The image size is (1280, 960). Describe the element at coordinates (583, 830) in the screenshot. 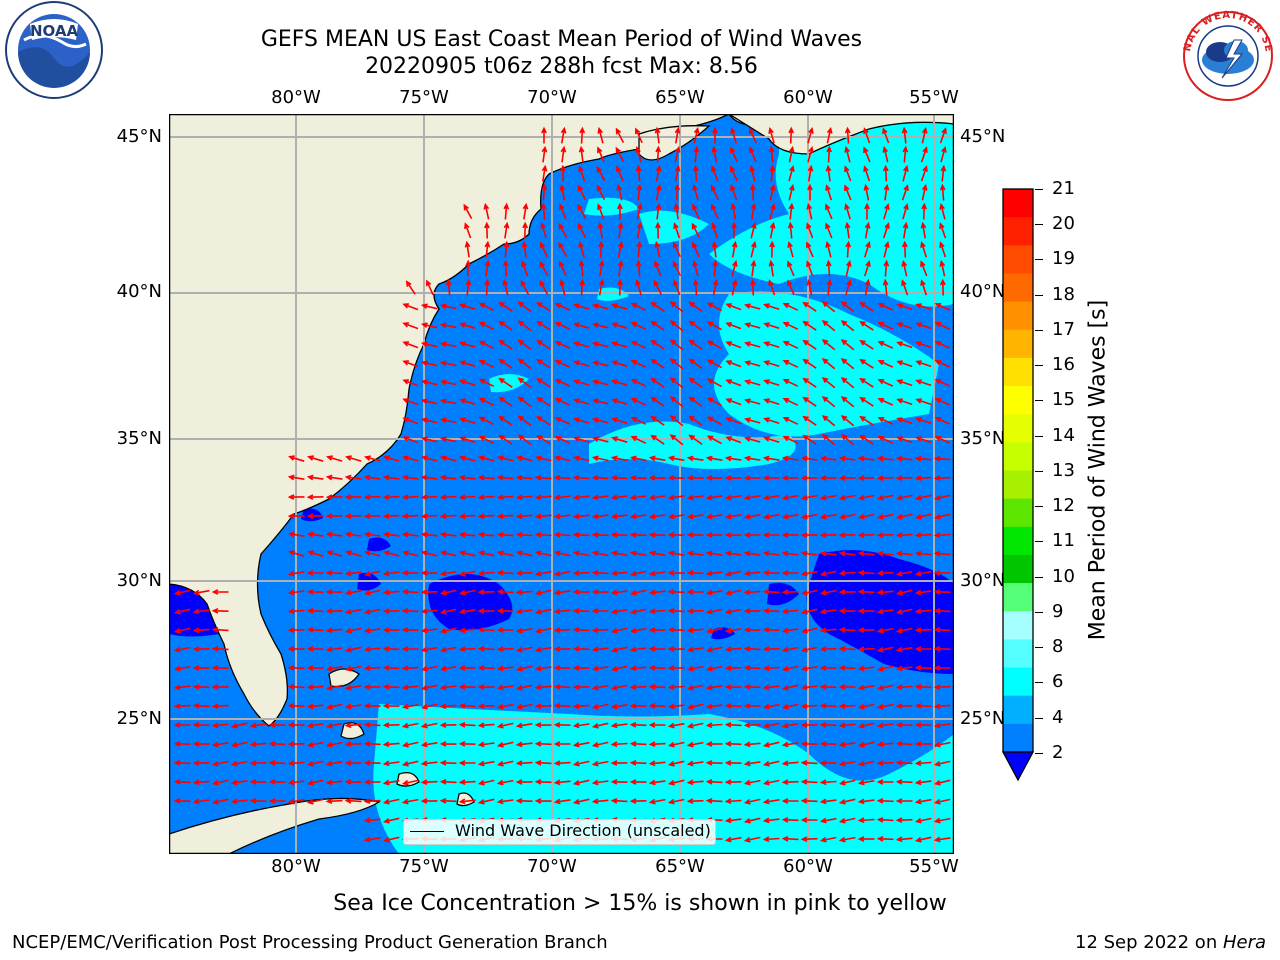

I see `legend-label: Wind Wave Direction (unscaled)` at that location.